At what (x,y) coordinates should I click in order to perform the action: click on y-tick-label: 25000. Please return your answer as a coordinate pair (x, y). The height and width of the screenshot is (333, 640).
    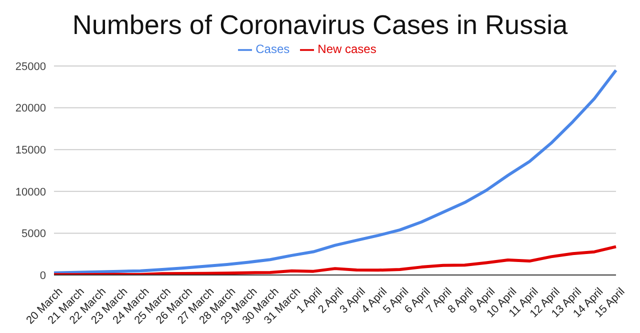
    Looking at the image, I should click on (30, 66).